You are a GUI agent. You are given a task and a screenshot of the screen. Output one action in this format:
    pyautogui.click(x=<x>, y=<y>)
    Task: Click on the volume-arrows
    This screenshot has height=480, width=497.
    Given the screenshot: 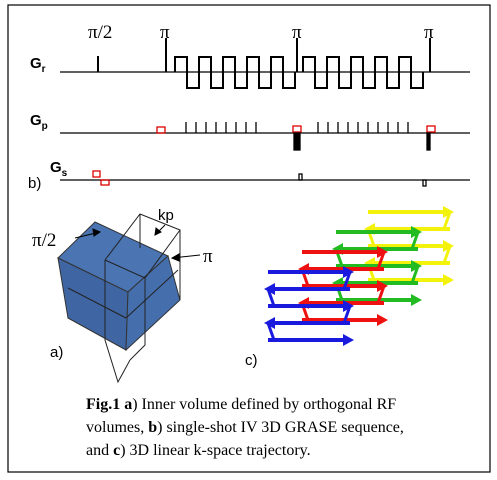 What is the action you would take?
    pyautogui.click(x=137, y=243)
    